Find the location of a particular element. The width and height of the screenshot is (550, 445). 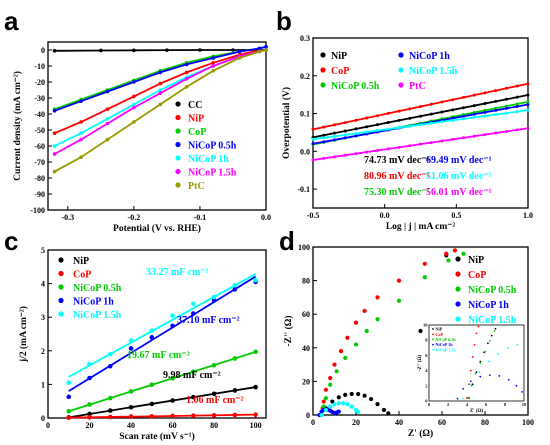

panel-c-legend-label: NiCoP 1.5h is located at coordinates (97, 315).